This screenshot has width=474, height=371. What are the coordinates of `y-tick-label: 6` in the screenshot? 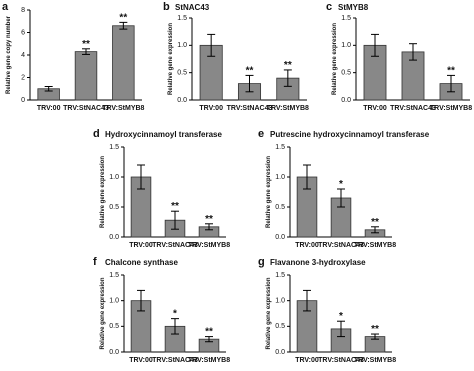 It's located at (23, 32).